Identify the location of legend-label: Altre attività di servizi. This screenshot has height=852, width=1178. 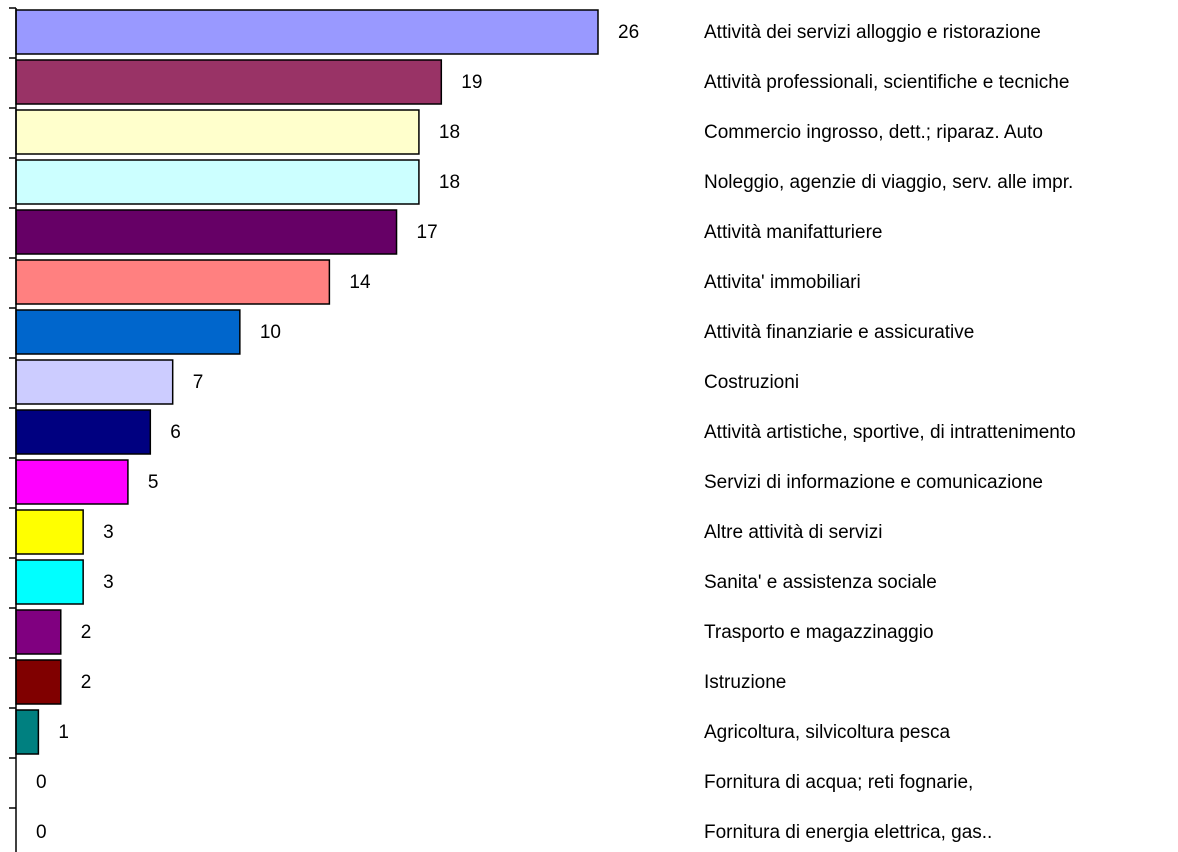
(793, 532).